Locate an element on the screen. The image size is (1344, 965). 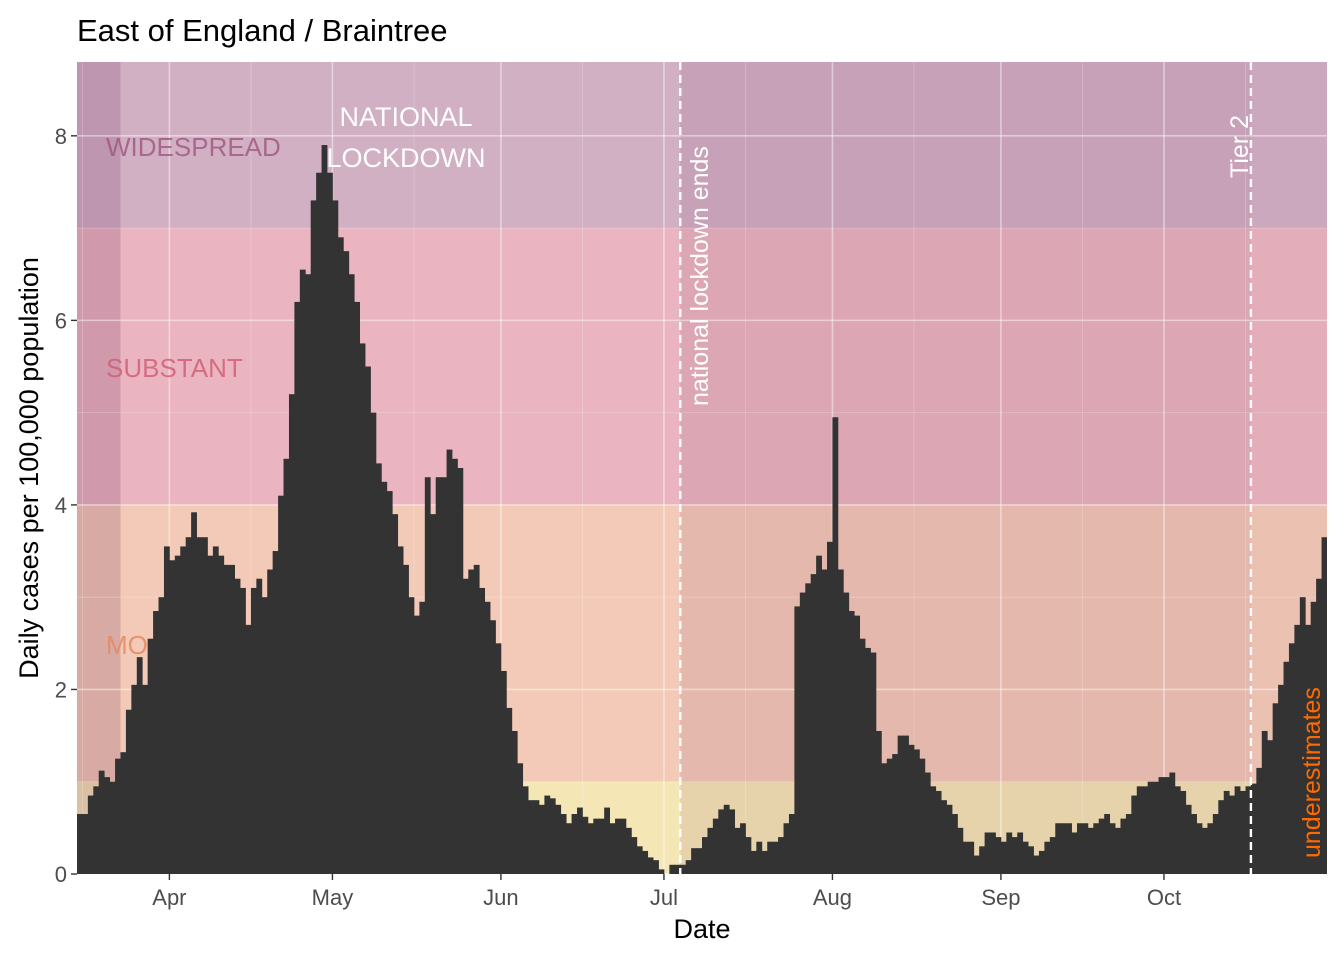
lockdown-label-line2: LOCKDOWN is located at coordinates (405, 158).